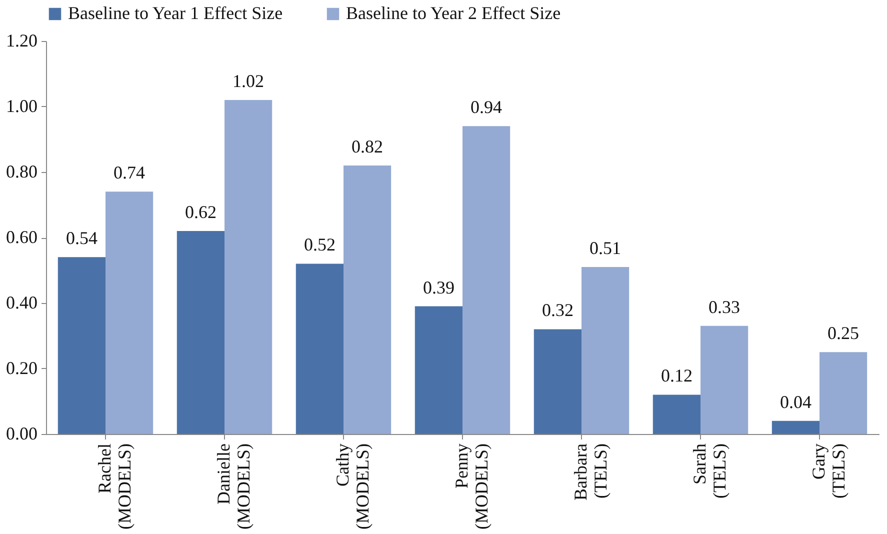 The height and width of the screenshot is (534, 887). What do you see at coordinates (22, 368) in the screenshot?
I see `y-tick-label: 0.20` at bounding box center [22, 368].